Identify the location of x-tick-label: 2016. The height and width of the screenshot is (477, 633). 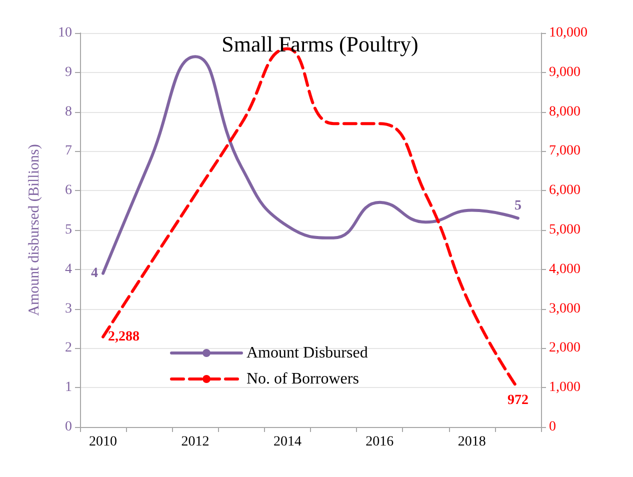
(380, 442).